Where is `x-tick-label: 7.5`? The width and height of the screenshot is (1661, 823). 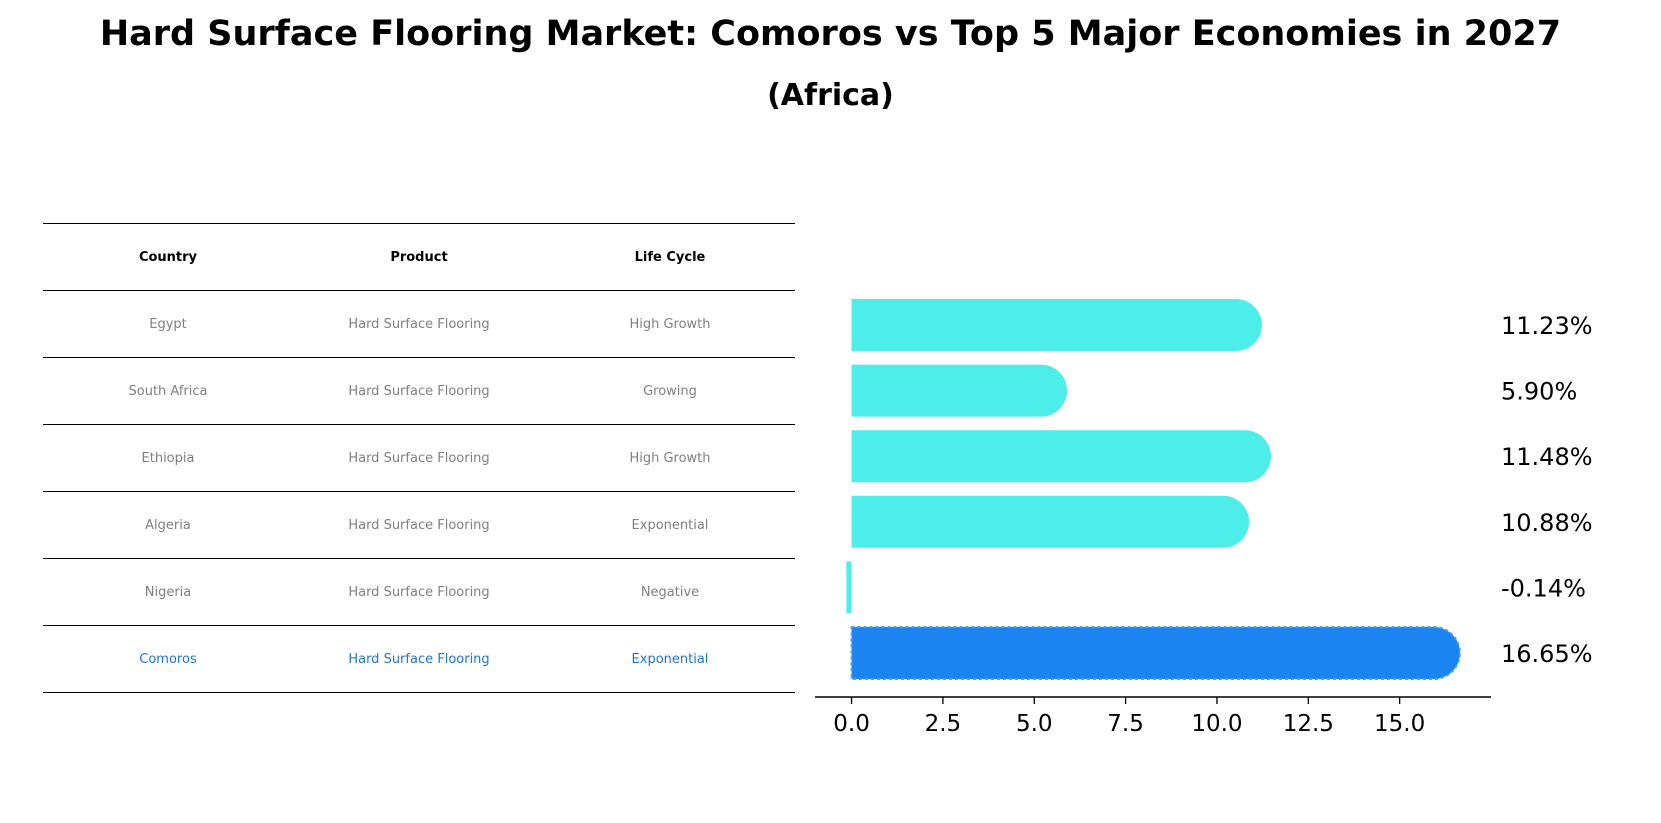
x-tick-label: 7.5 is located at coordinates (1125, 724).